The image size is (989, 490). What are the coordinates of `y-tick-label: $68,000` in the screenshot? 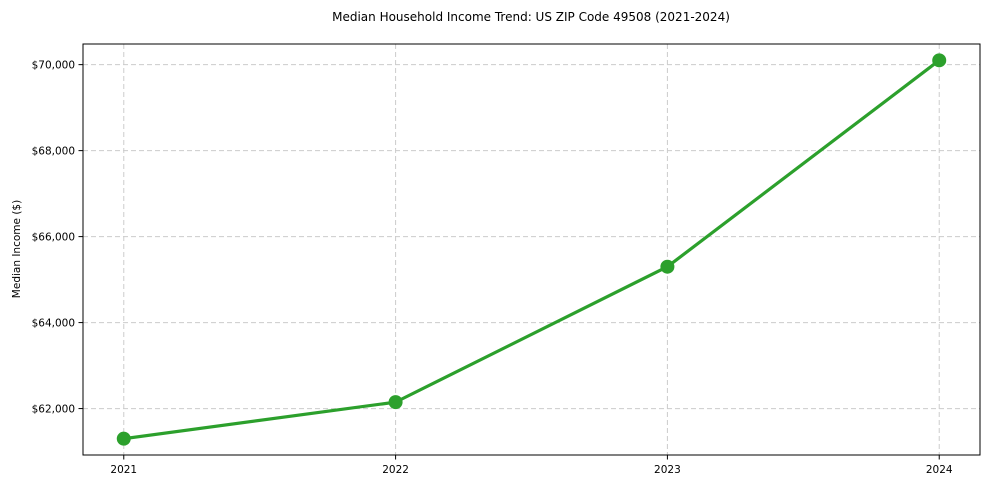 It's located at (53, 151).